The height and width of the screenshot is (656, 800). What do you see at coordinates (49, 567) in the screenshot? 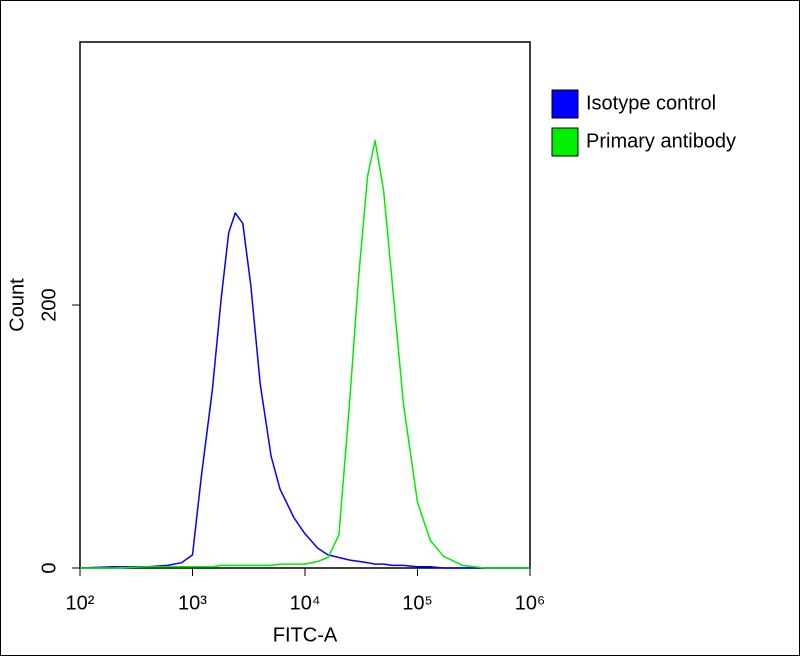
I see `y-tick-label: 0` at bounding box center [49, 567].